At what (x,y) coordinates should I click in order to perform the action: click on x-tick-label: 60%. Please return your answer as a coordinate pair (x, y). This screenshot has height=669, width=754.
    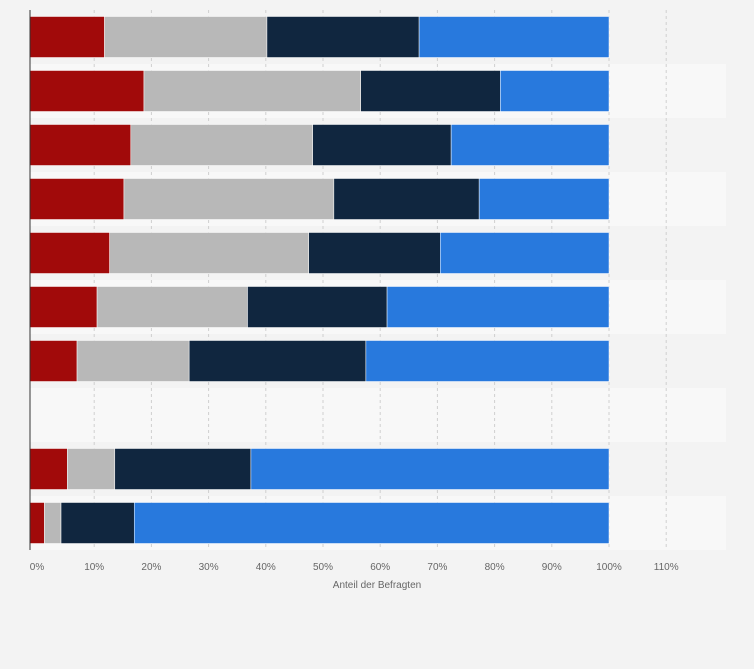
    Looking at the image, I should click on (380, 567).